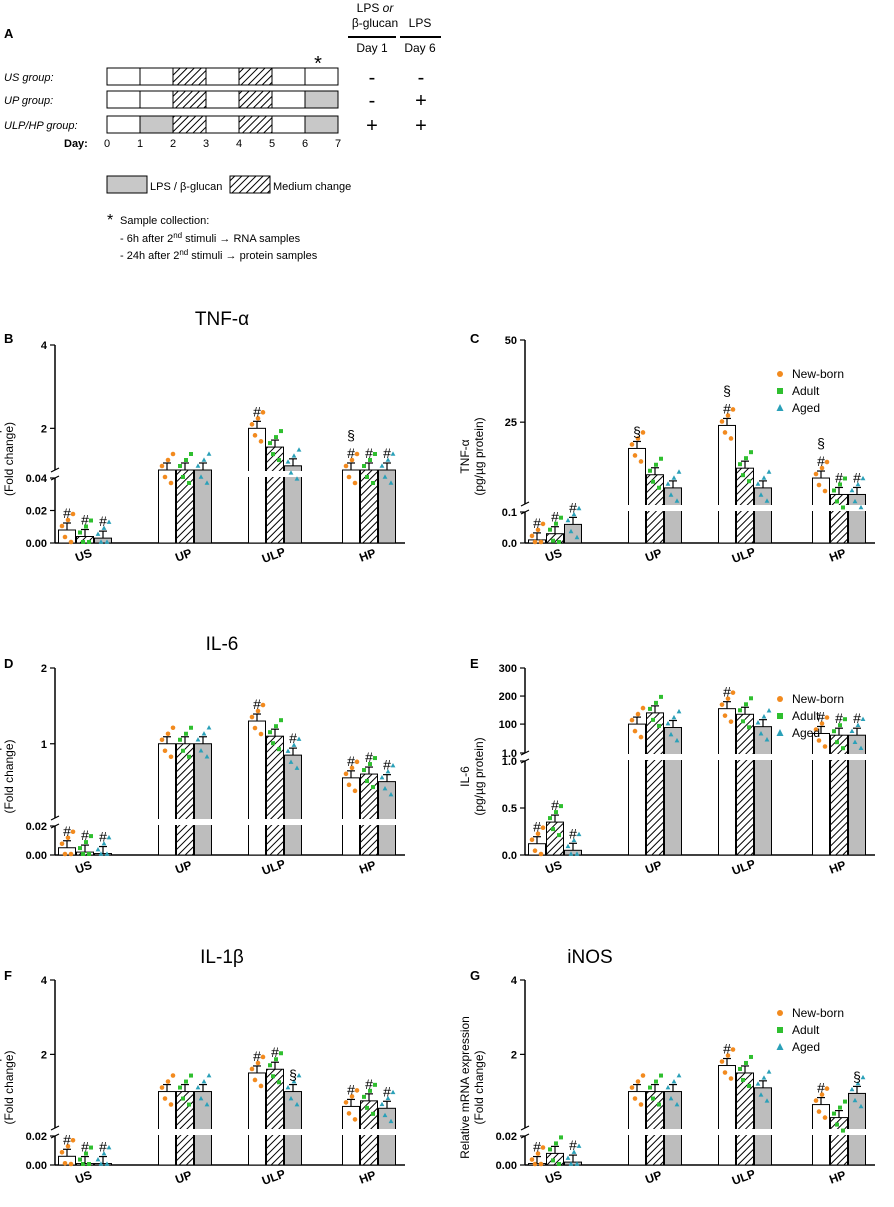 The width and height of the screenshot is (894, 1207). I want to click on day-tick-label: 4, so click(239, 144).